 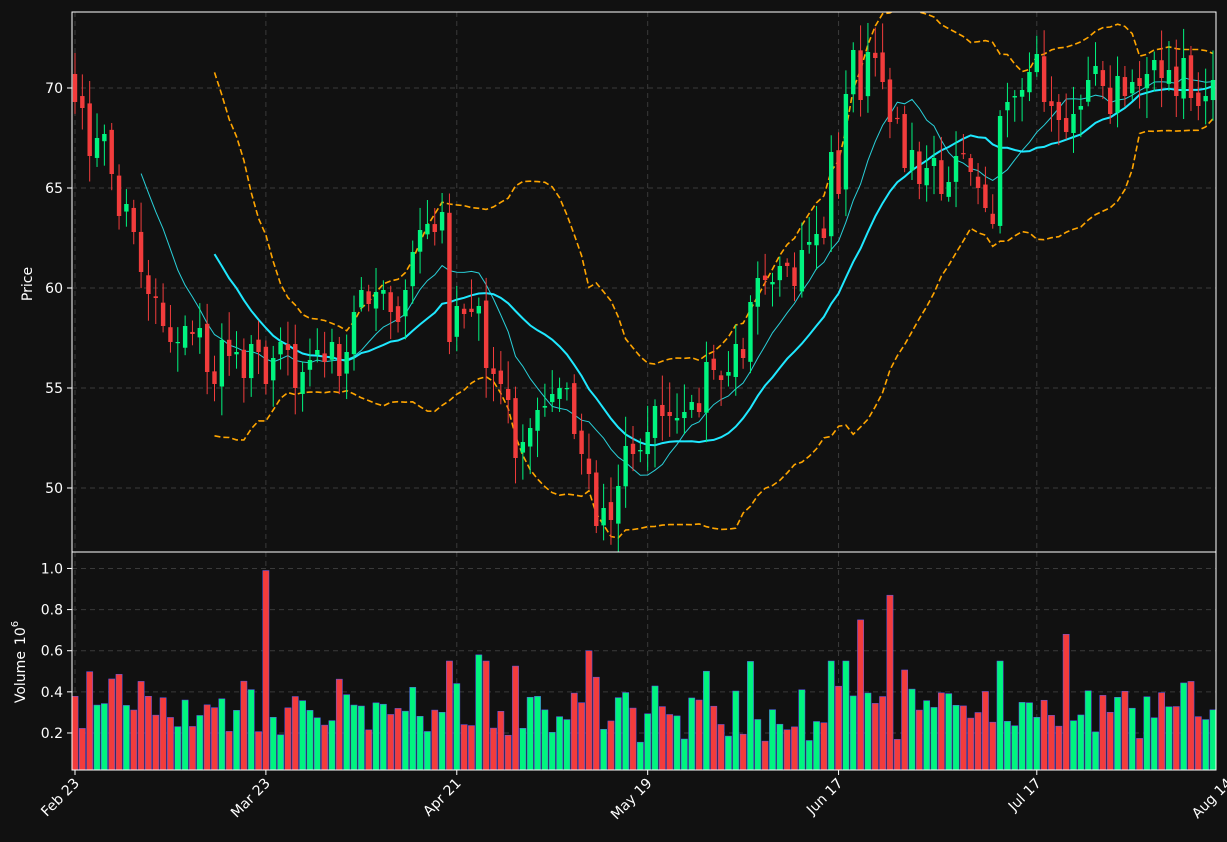 What do you see at coordinates (56, 651) in the screenshot?
I see `volume-y-axis: 0.2 0.4 0.6 0.8 1.0` at bounding box center [56, 651].